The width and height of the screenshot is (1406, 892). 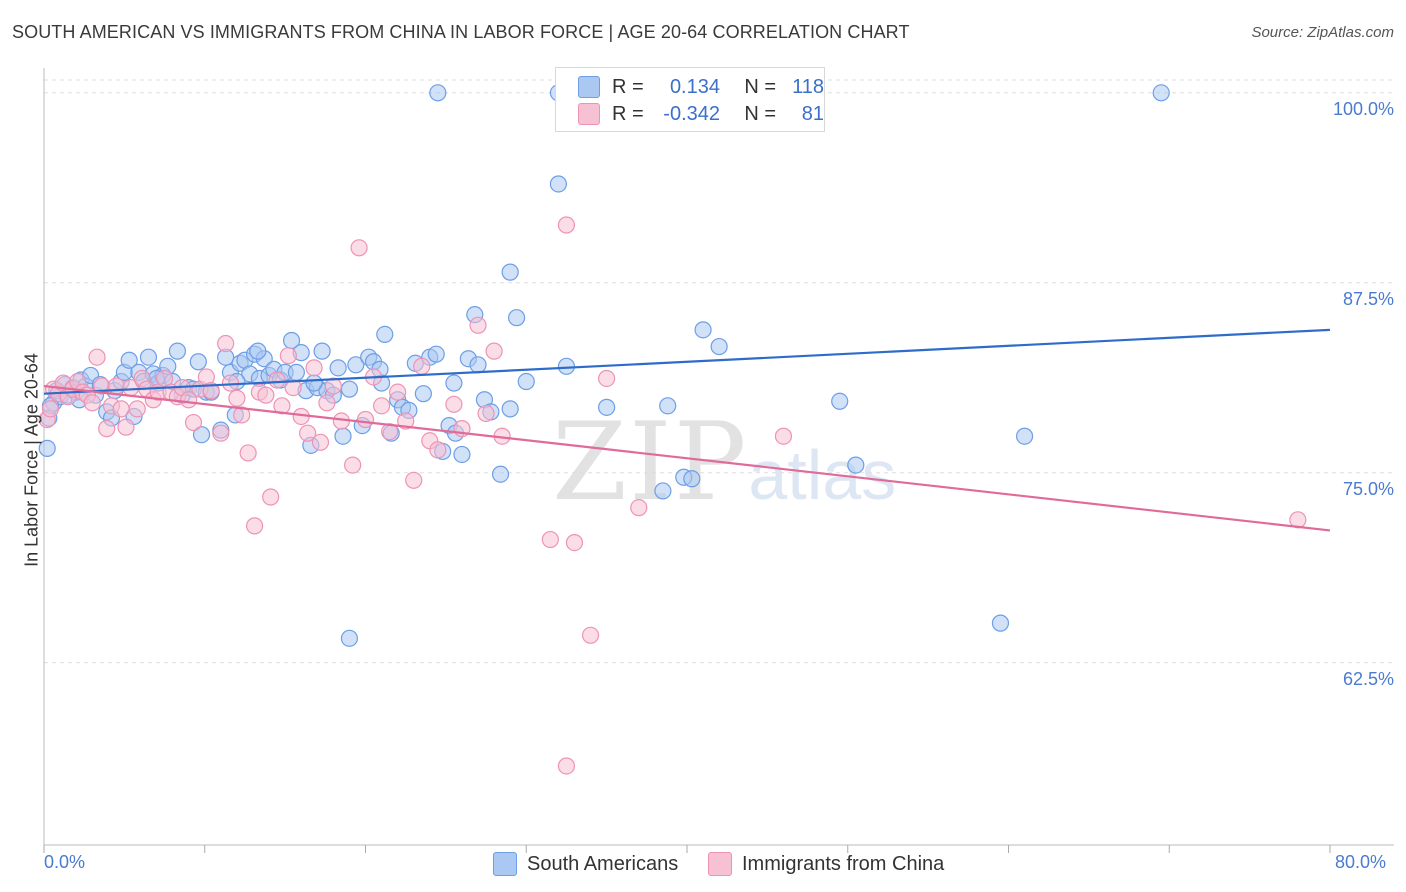 I want to click on trend-line-south-americans, so click(x=687, y=361).